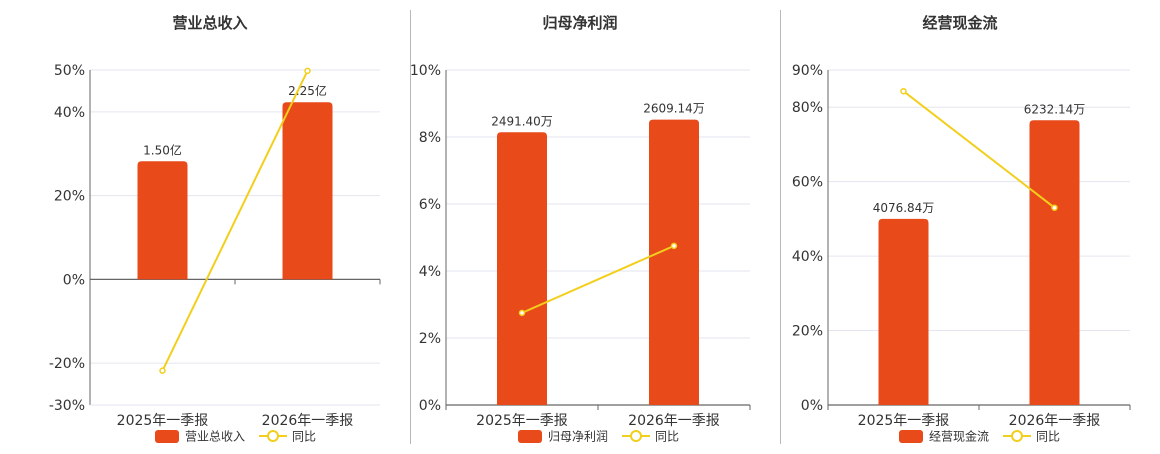 The image size is (1160, 454). Describe the element at coordinates (67, 406) in the screenshot. I see `y-tick-label: -30%` at that location.